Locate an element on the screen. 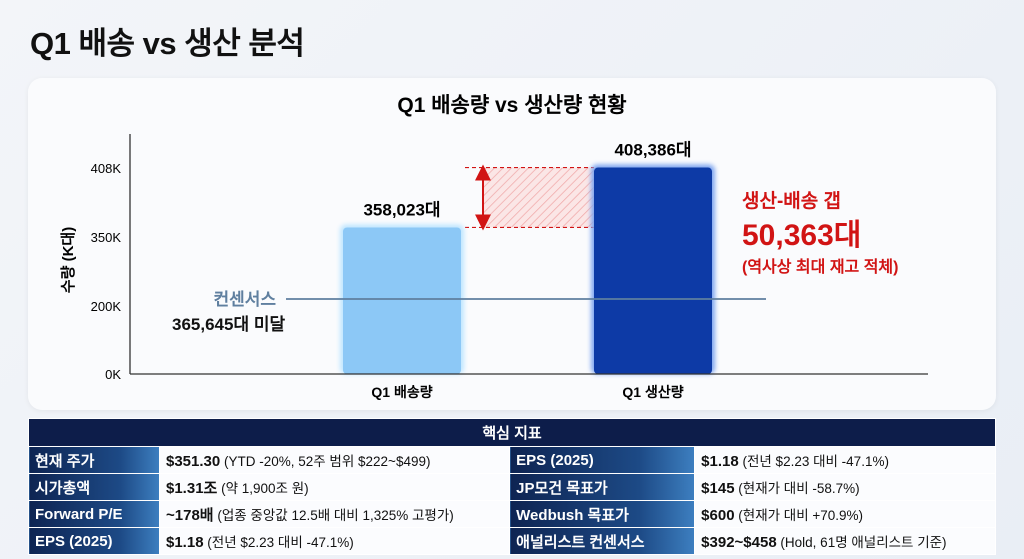 The width and height of the screenshot is (1024, 559). metric-detail: (업종 중앙값 12.5배 대비 1,325% 고평가) is located at coordinates (333, 515).